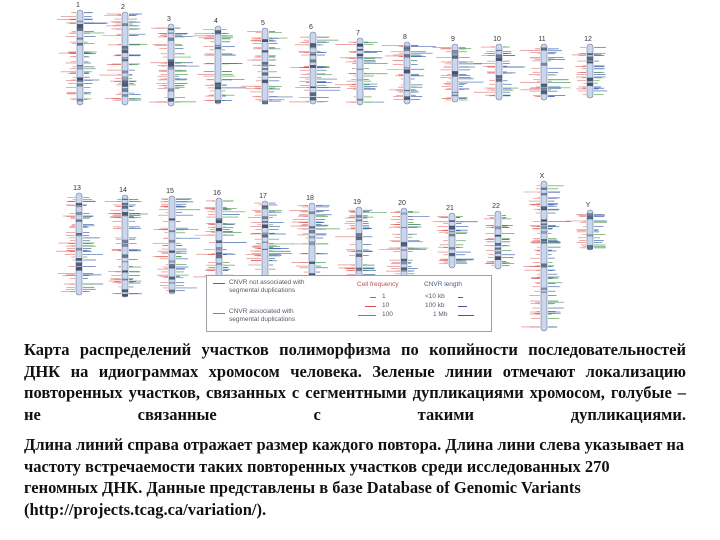  I want to click on chromosome-Y: Y, so click(586, 226).